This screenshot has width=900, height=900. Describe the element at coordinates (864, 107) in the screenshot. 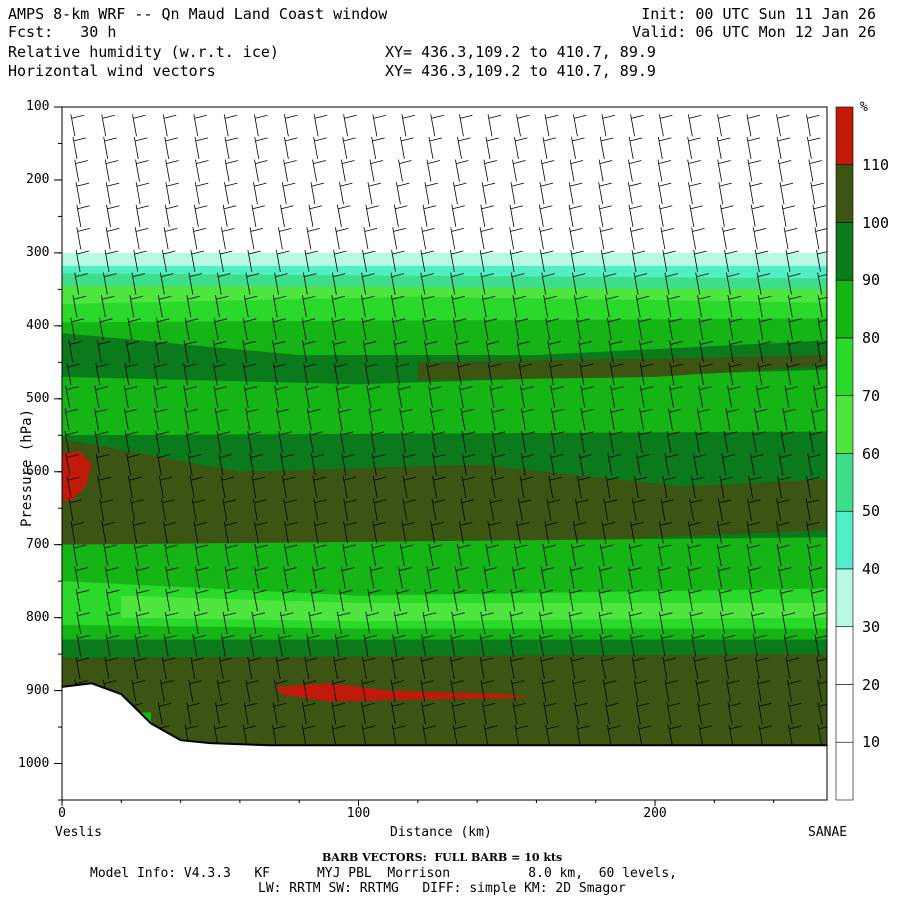

I see `colorbar-unit: %` at that location.